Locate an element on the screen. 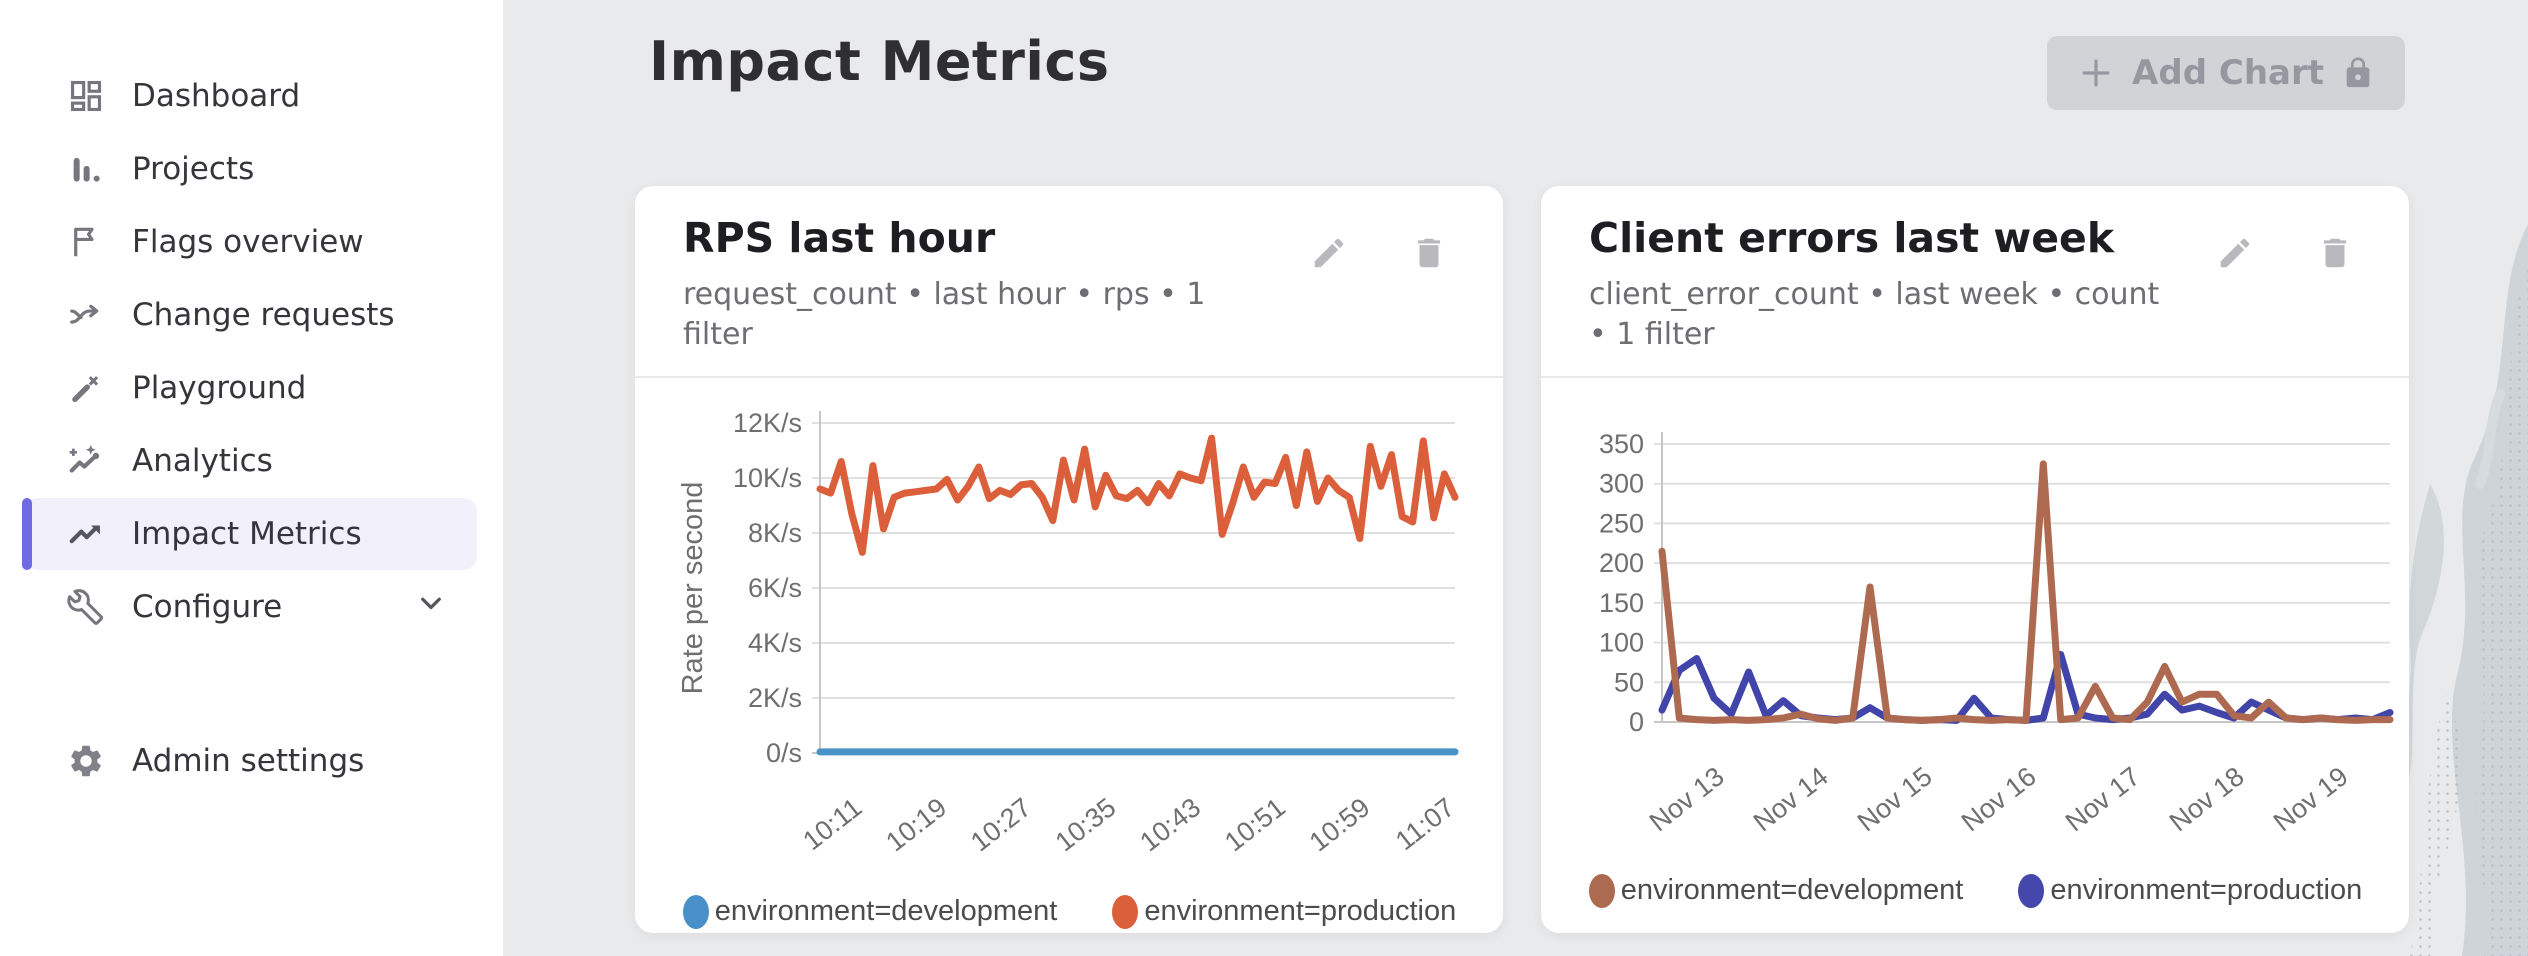  sidebar-item-dashboard: Dashboard is located at coordinates (250, 96).